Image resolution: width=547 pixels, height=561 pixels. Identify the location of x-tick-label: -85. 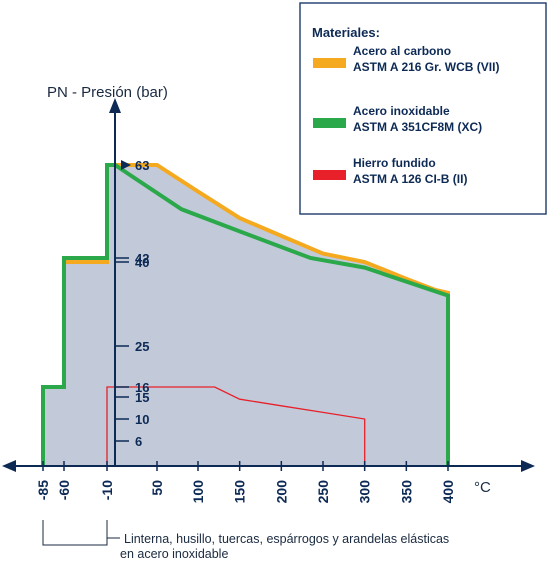
(43, 490).